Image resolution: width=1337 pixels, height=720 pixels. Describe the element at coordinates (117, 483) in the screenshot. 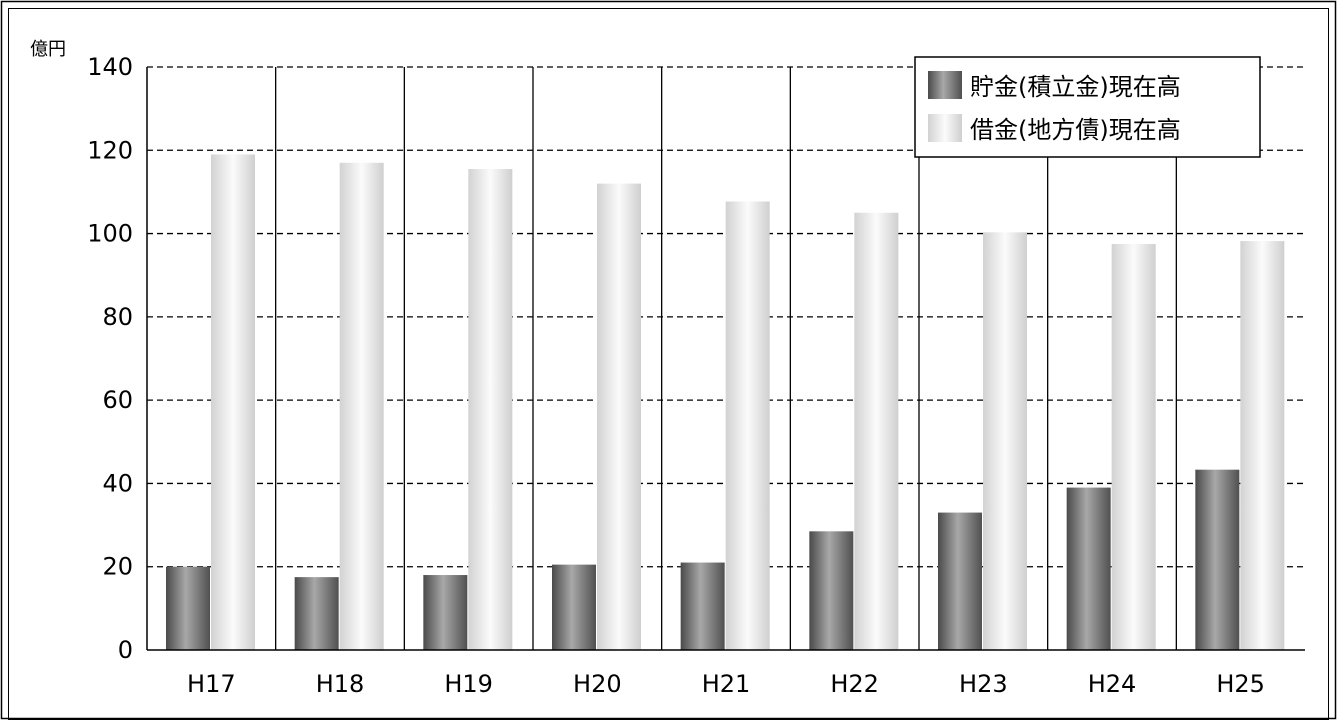

I see `y-tick-label: 40` at that location.